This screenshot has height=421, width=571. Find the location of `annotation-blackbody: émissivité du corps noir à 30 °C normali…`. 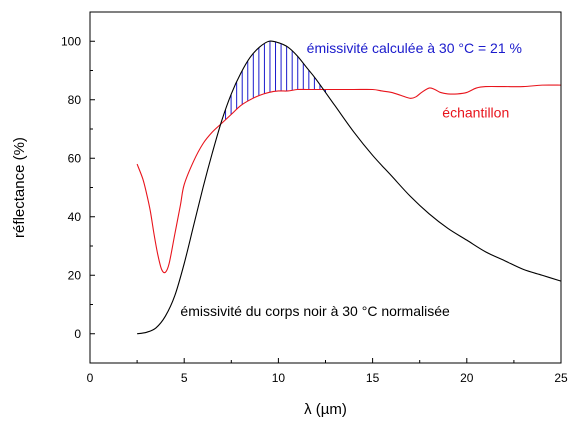

annotation-blackbody: émissivité du corps noir à 30 °C normali… is located at coordinates (315, 311).